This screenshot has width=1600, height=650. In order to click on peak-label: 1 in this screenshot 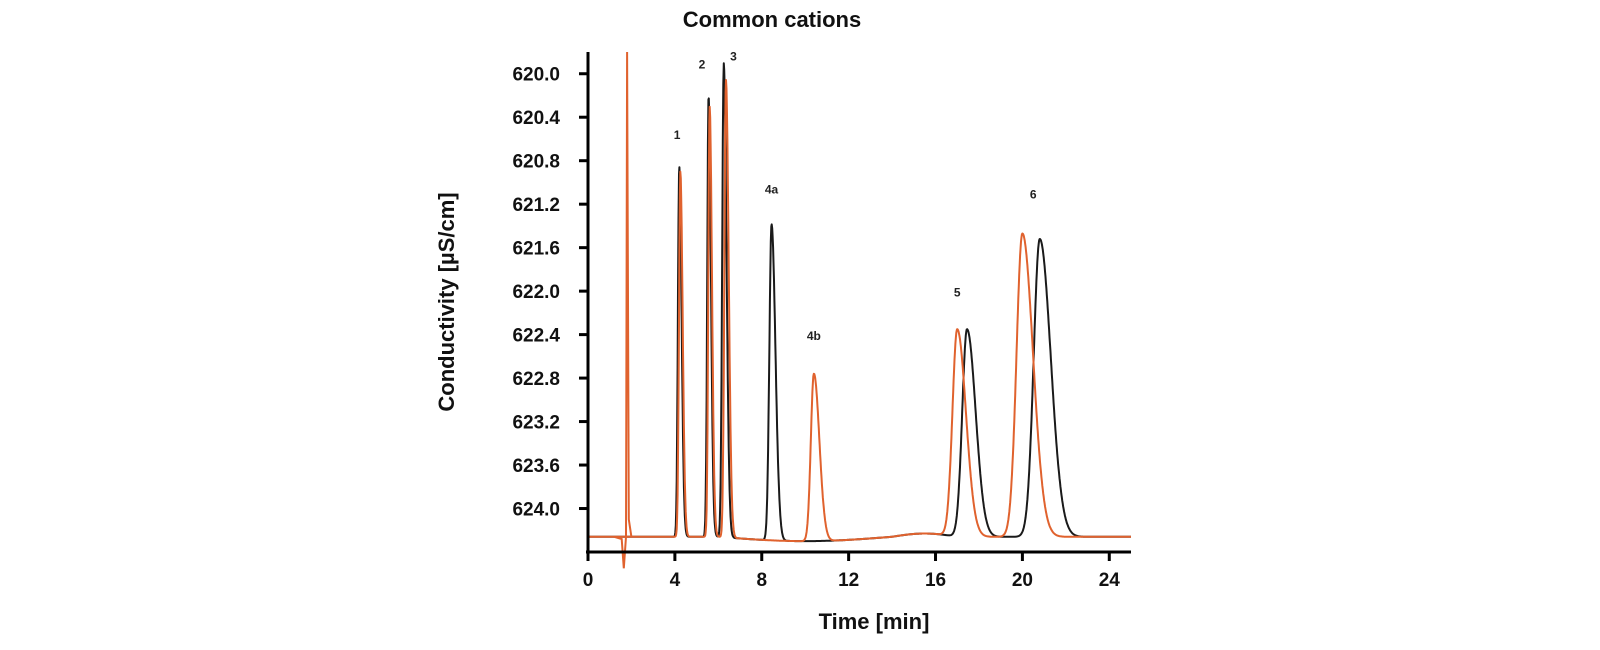, I will do `click(677, 135)`.